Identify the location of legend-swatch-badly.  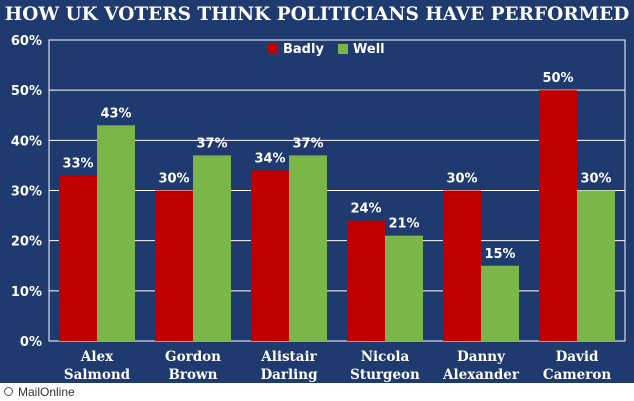
(273, 49).